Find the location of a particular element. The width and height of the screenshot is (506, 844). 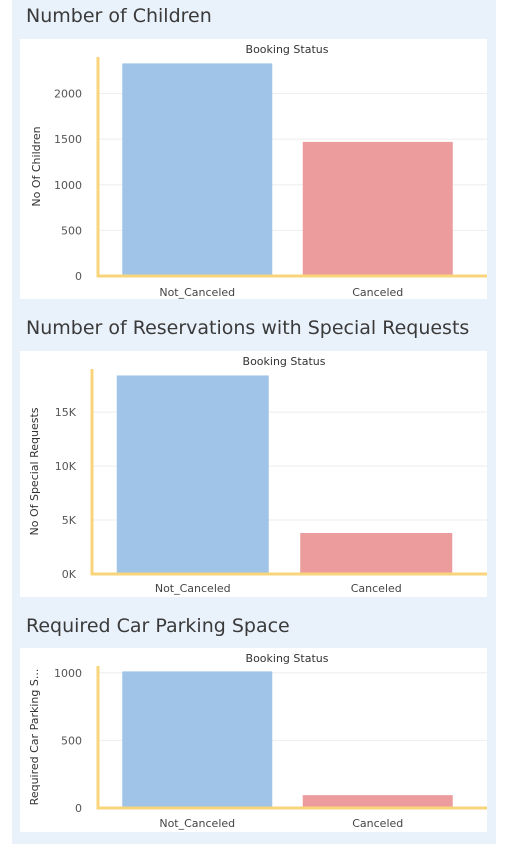

children-section-title: Number of Children is located at coordinates (119, 16).